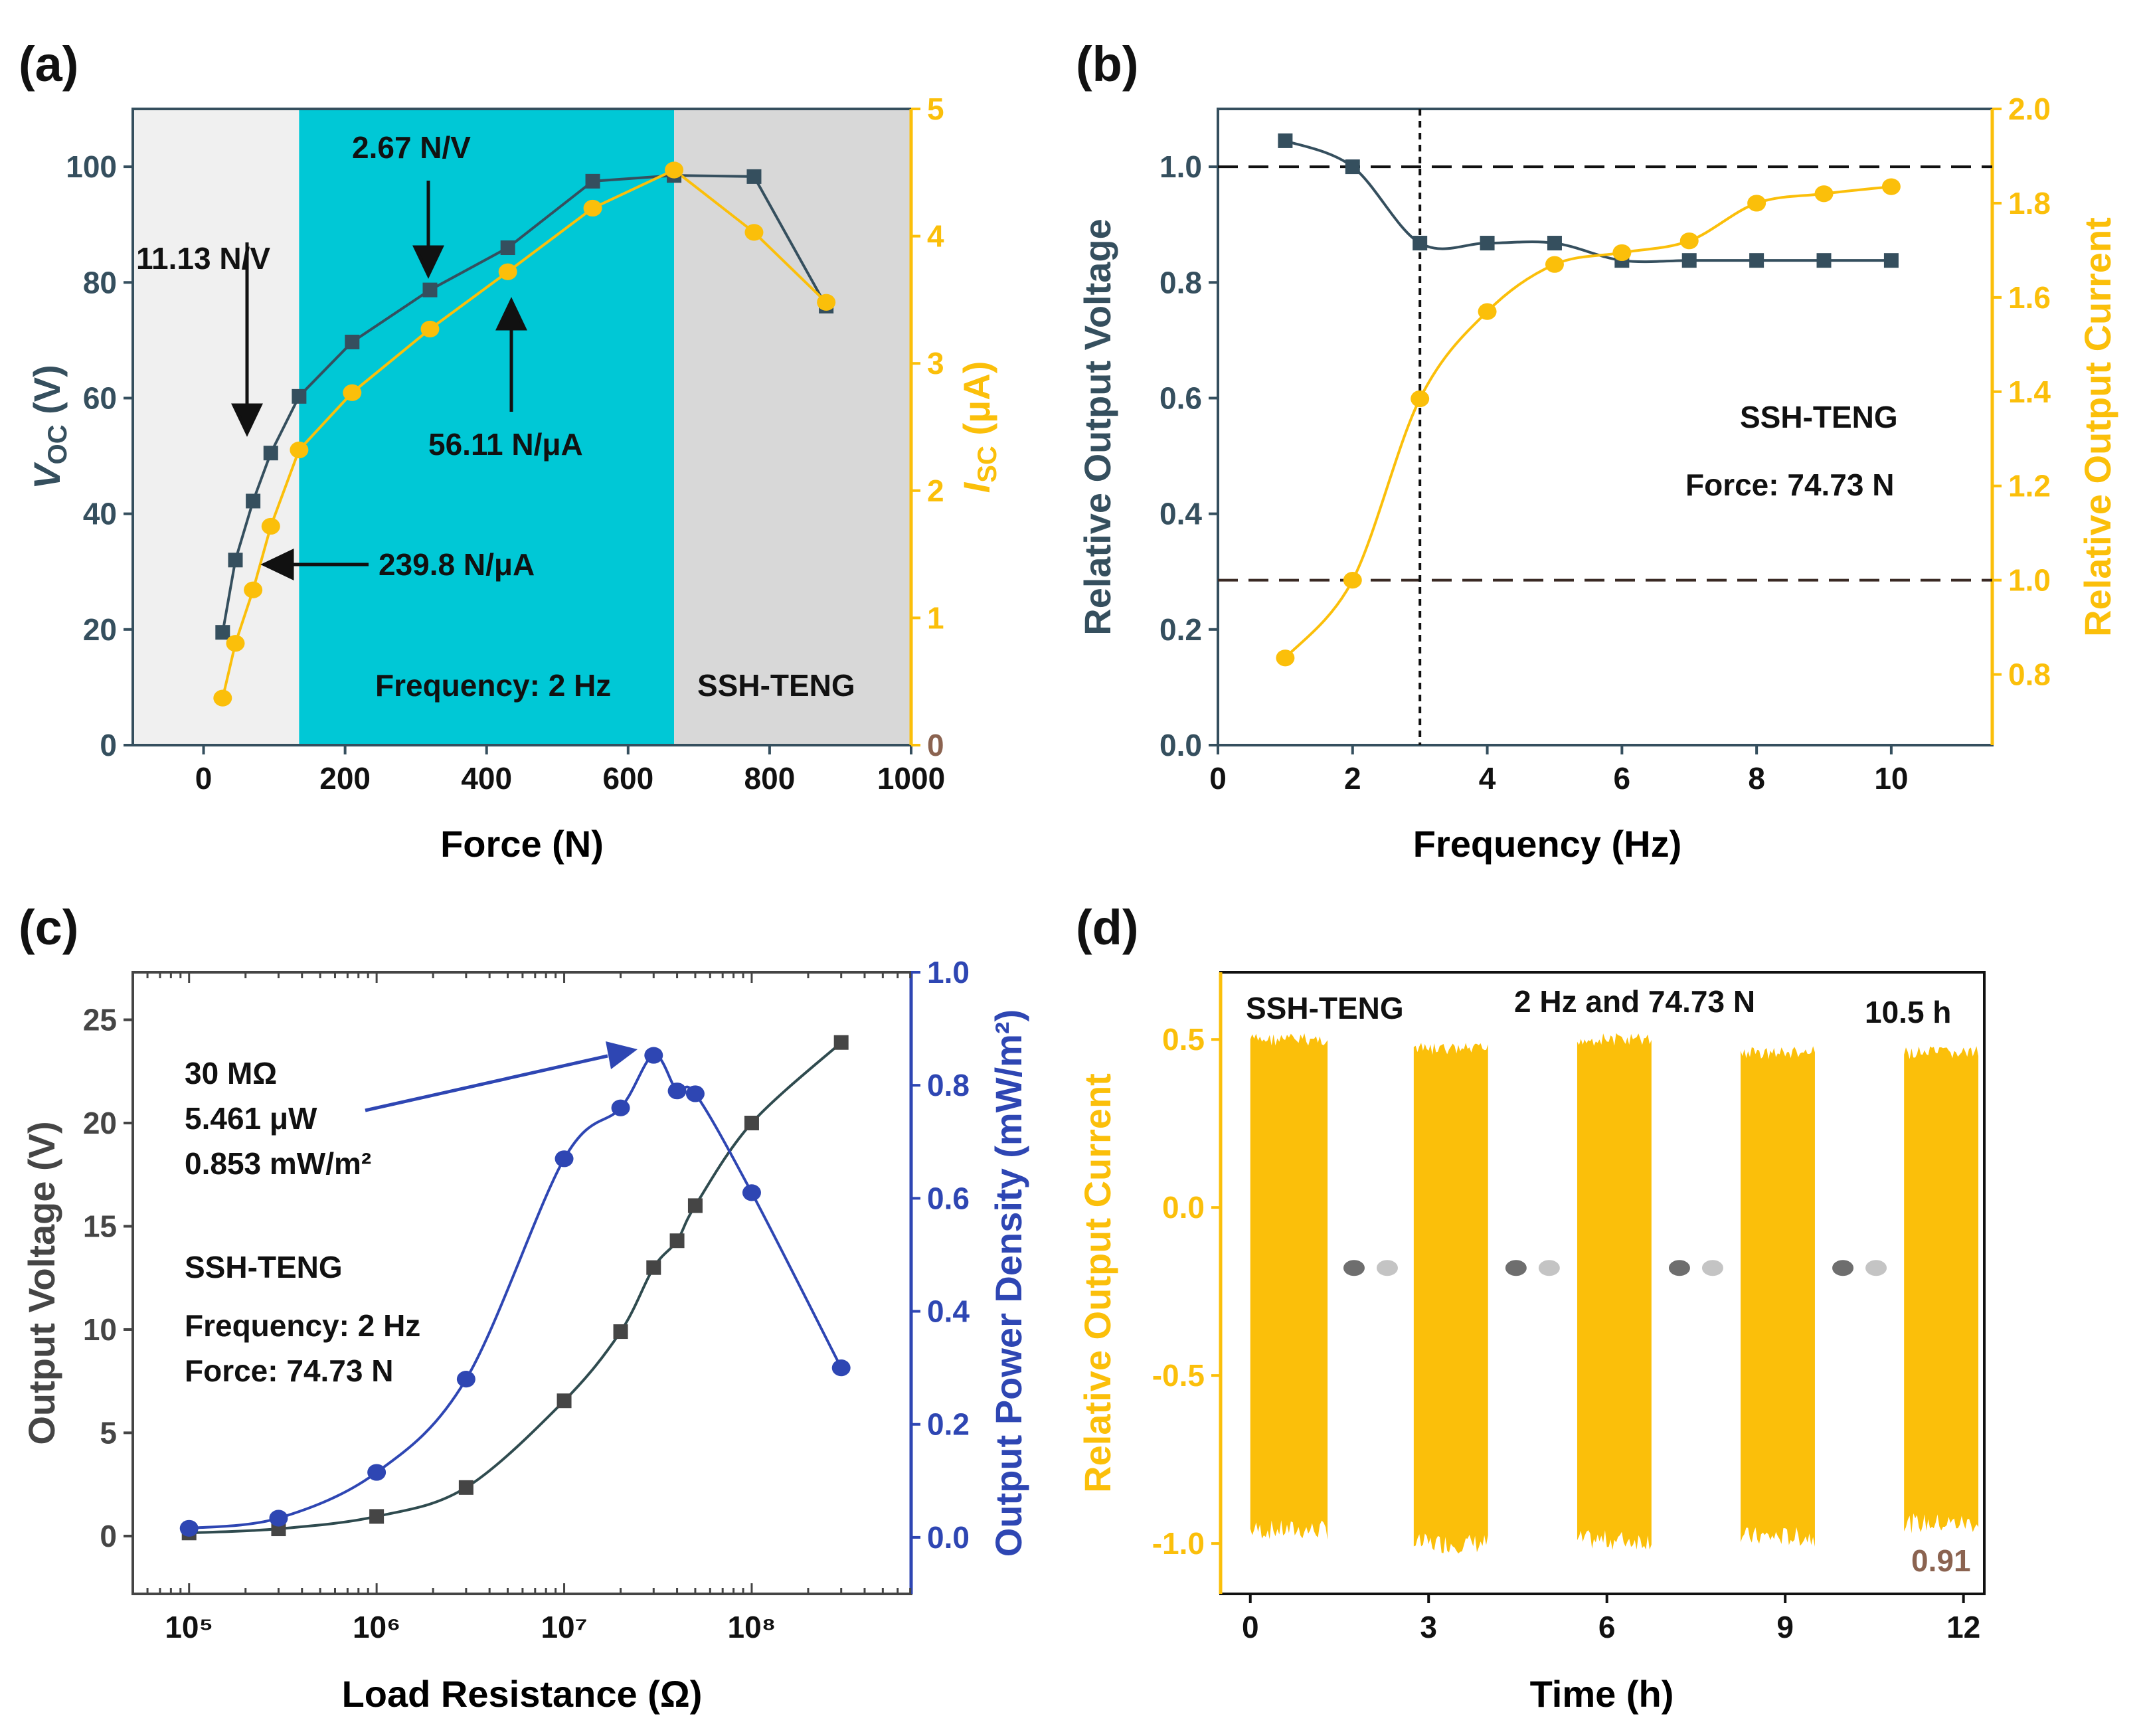 The width and height of the screenshot is (2145, 1736). Describe the element at coordinates (1325, 1008) in the screenshot. I see `annotation-device-d: SSH-TENG` at that location.